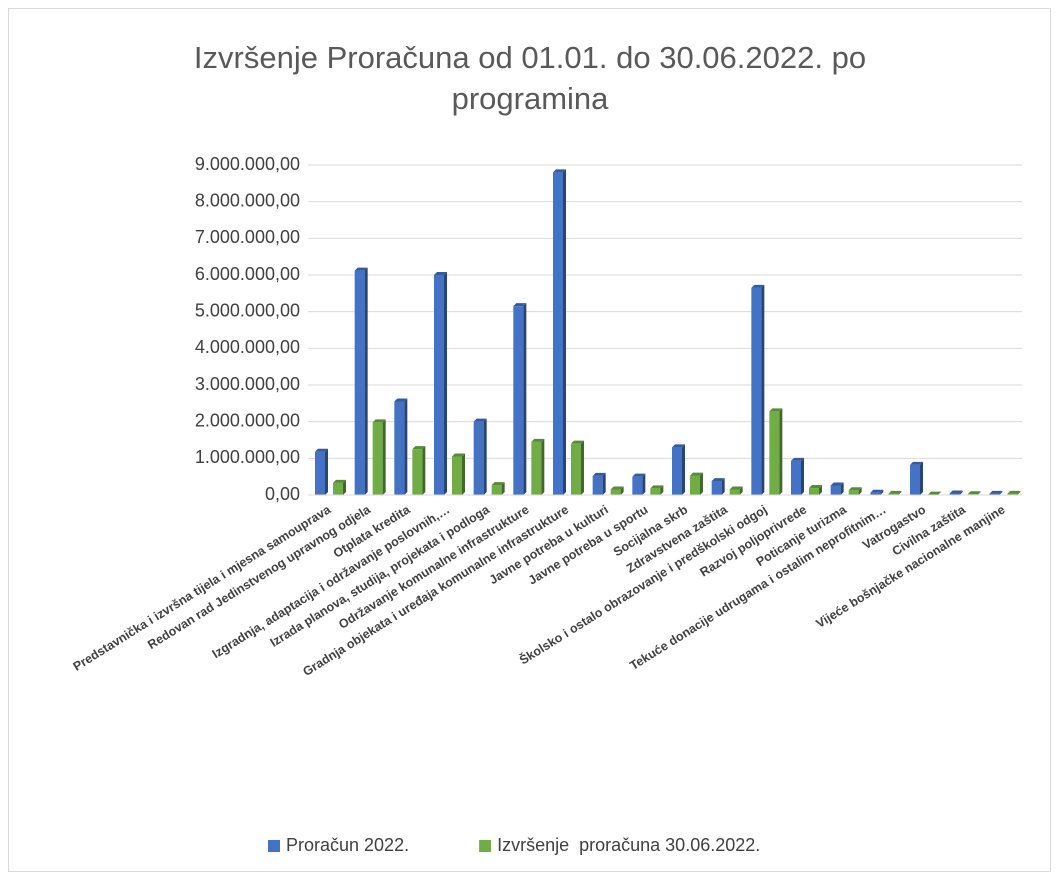 The image size is (1059, 880). What do you see at coordinates (347, 845) in the screenshot?
I see `legend-label: Proračun 2022.` at bounding box center [347, 845].